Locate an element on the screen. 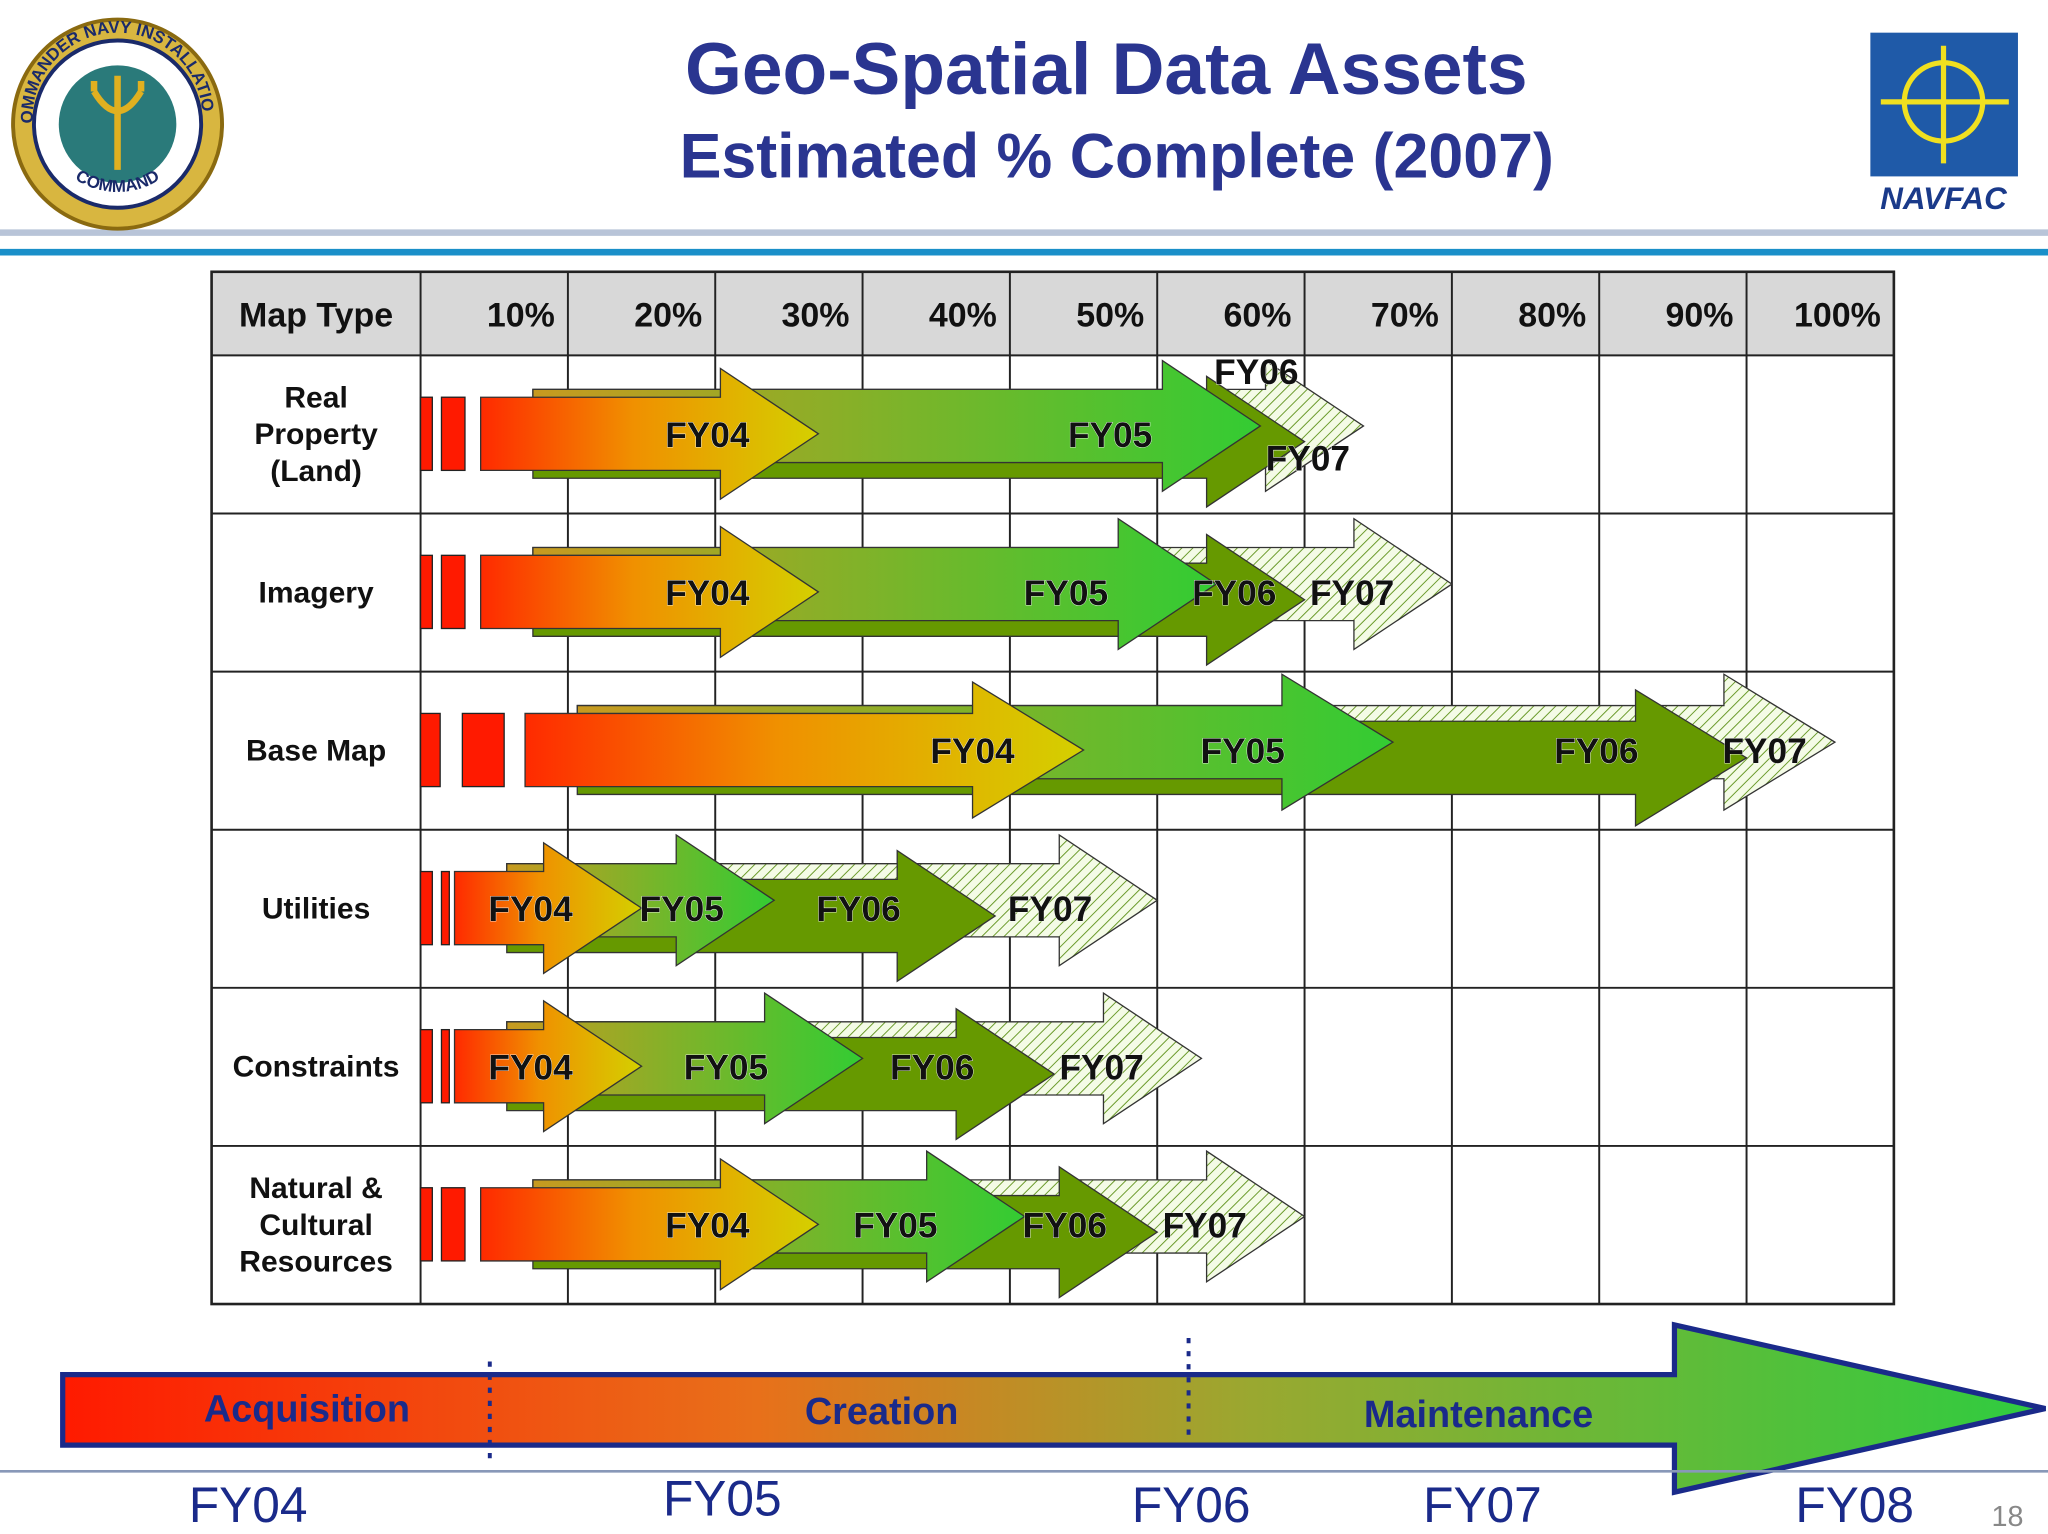 The image size is (2048, 1534). logo-text: NAVFAC is located at coordinates (1943, 198).